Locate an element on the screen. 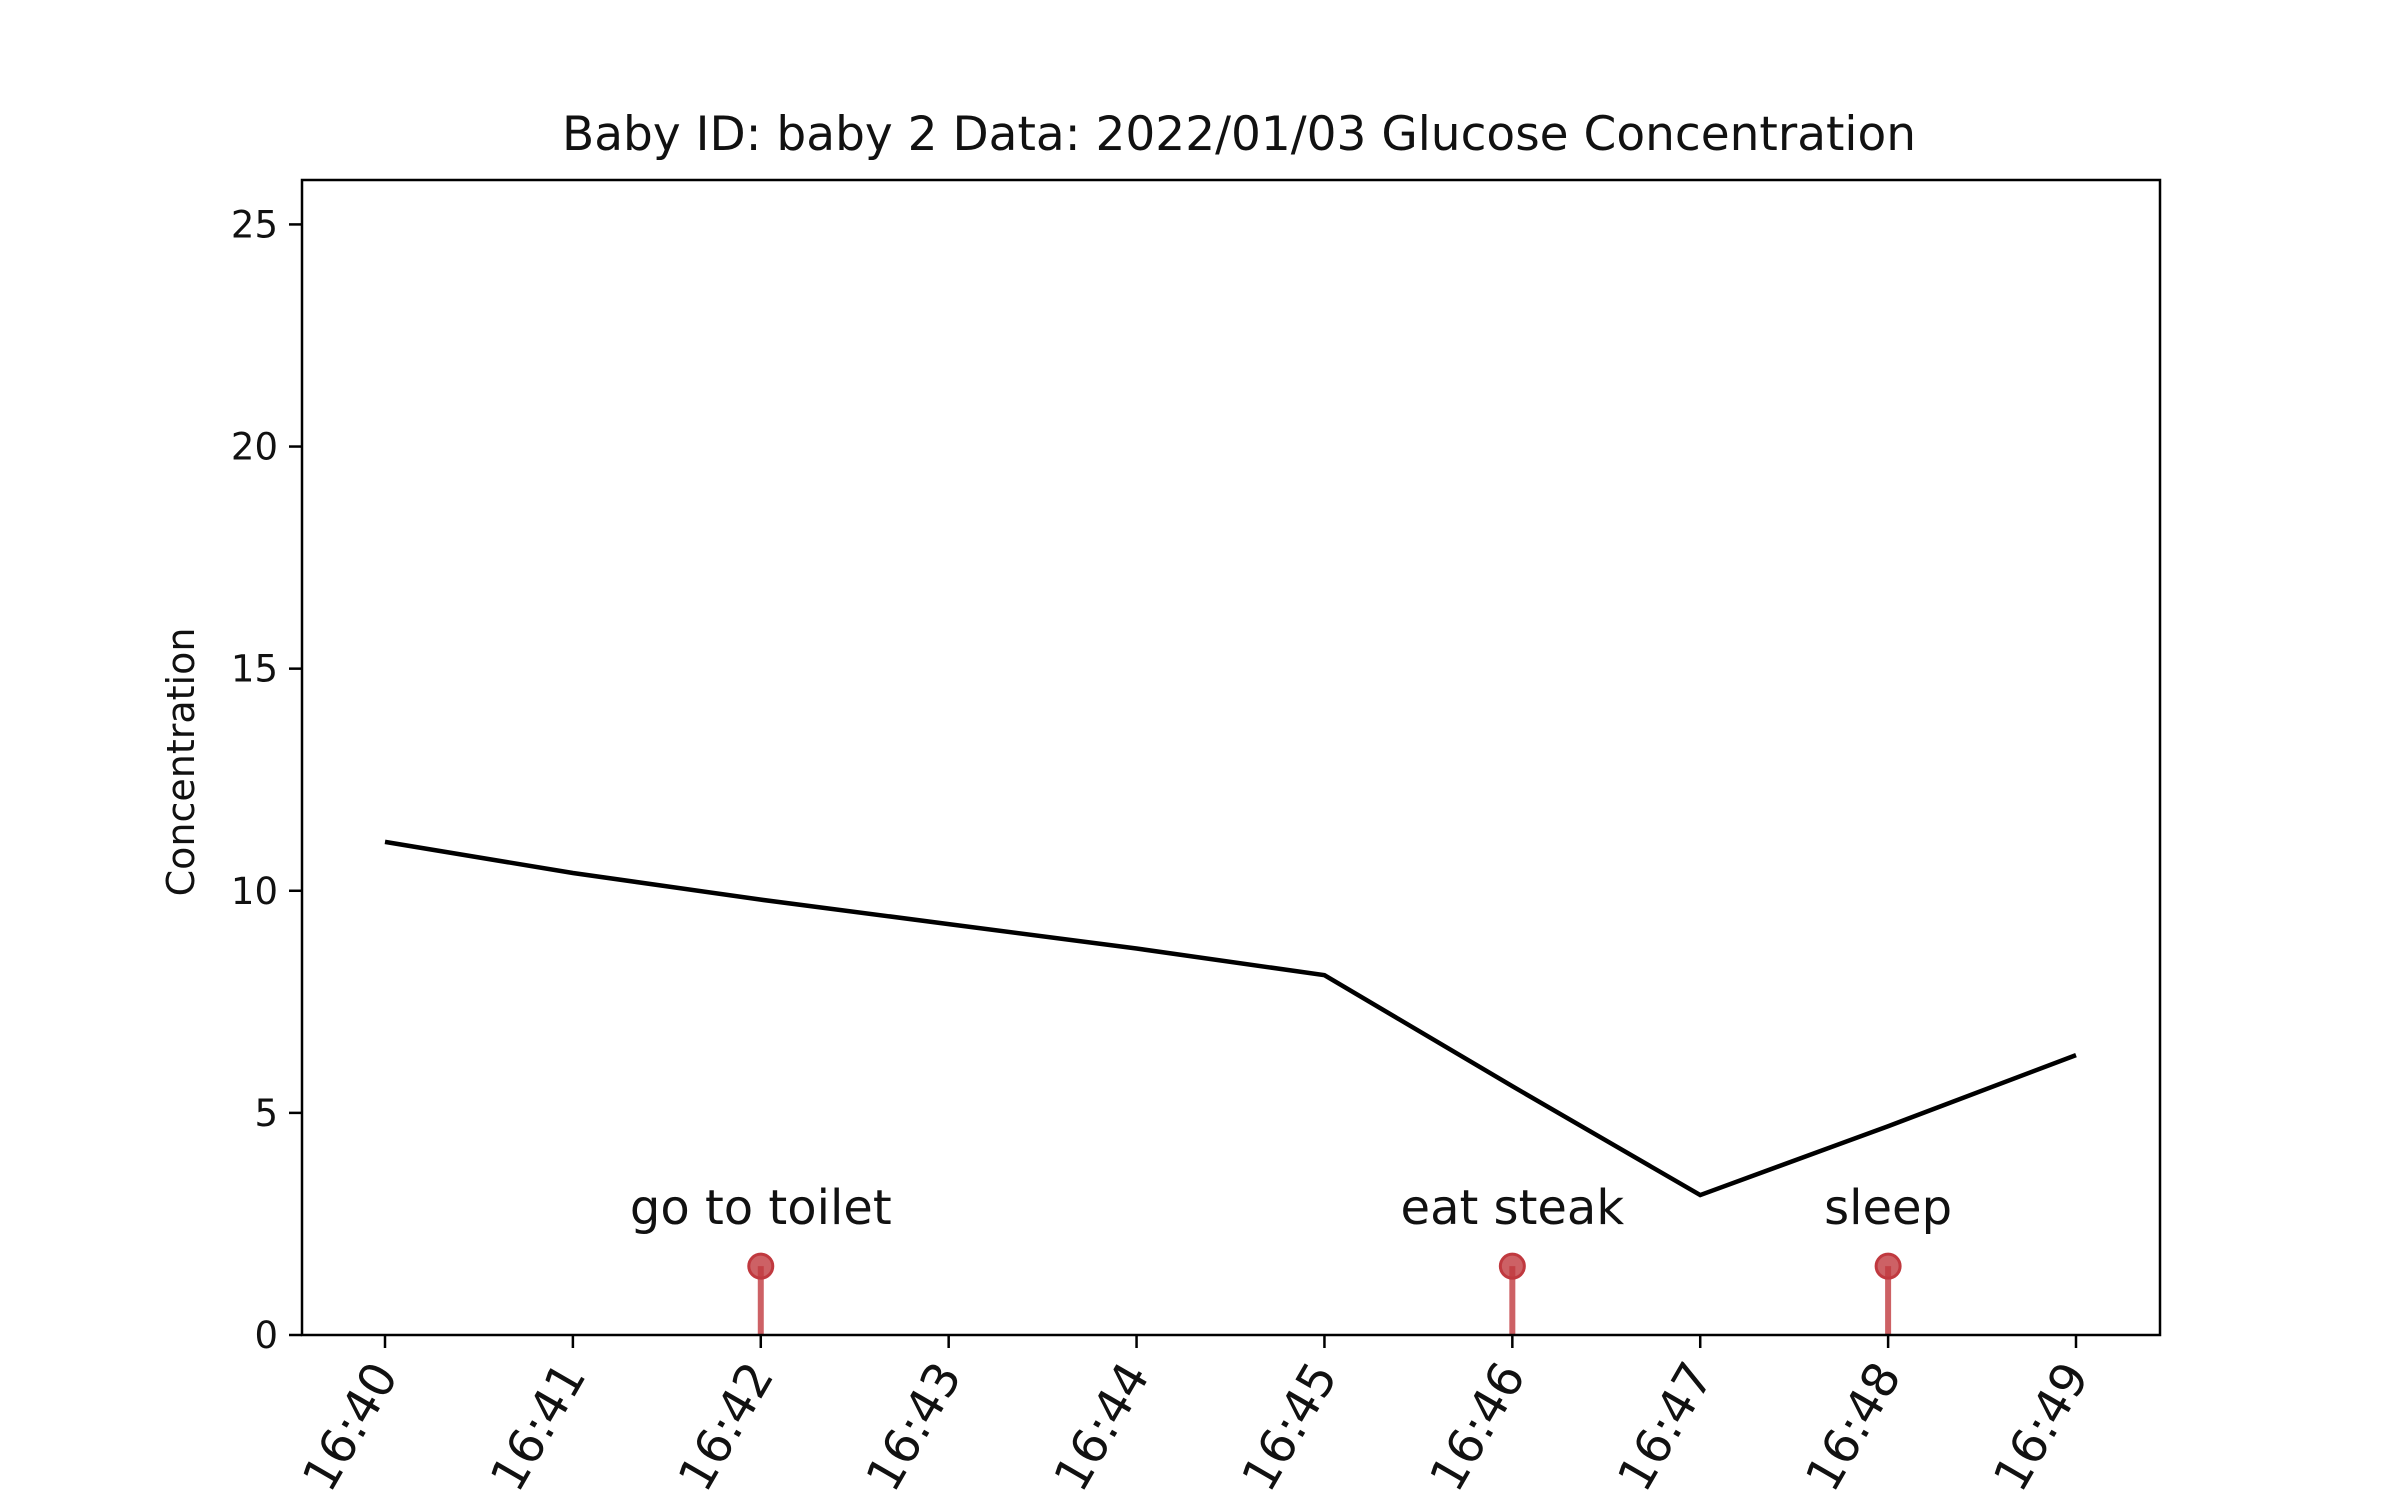  y-tick-label-4: 20 is located at coordinates (254, 447).